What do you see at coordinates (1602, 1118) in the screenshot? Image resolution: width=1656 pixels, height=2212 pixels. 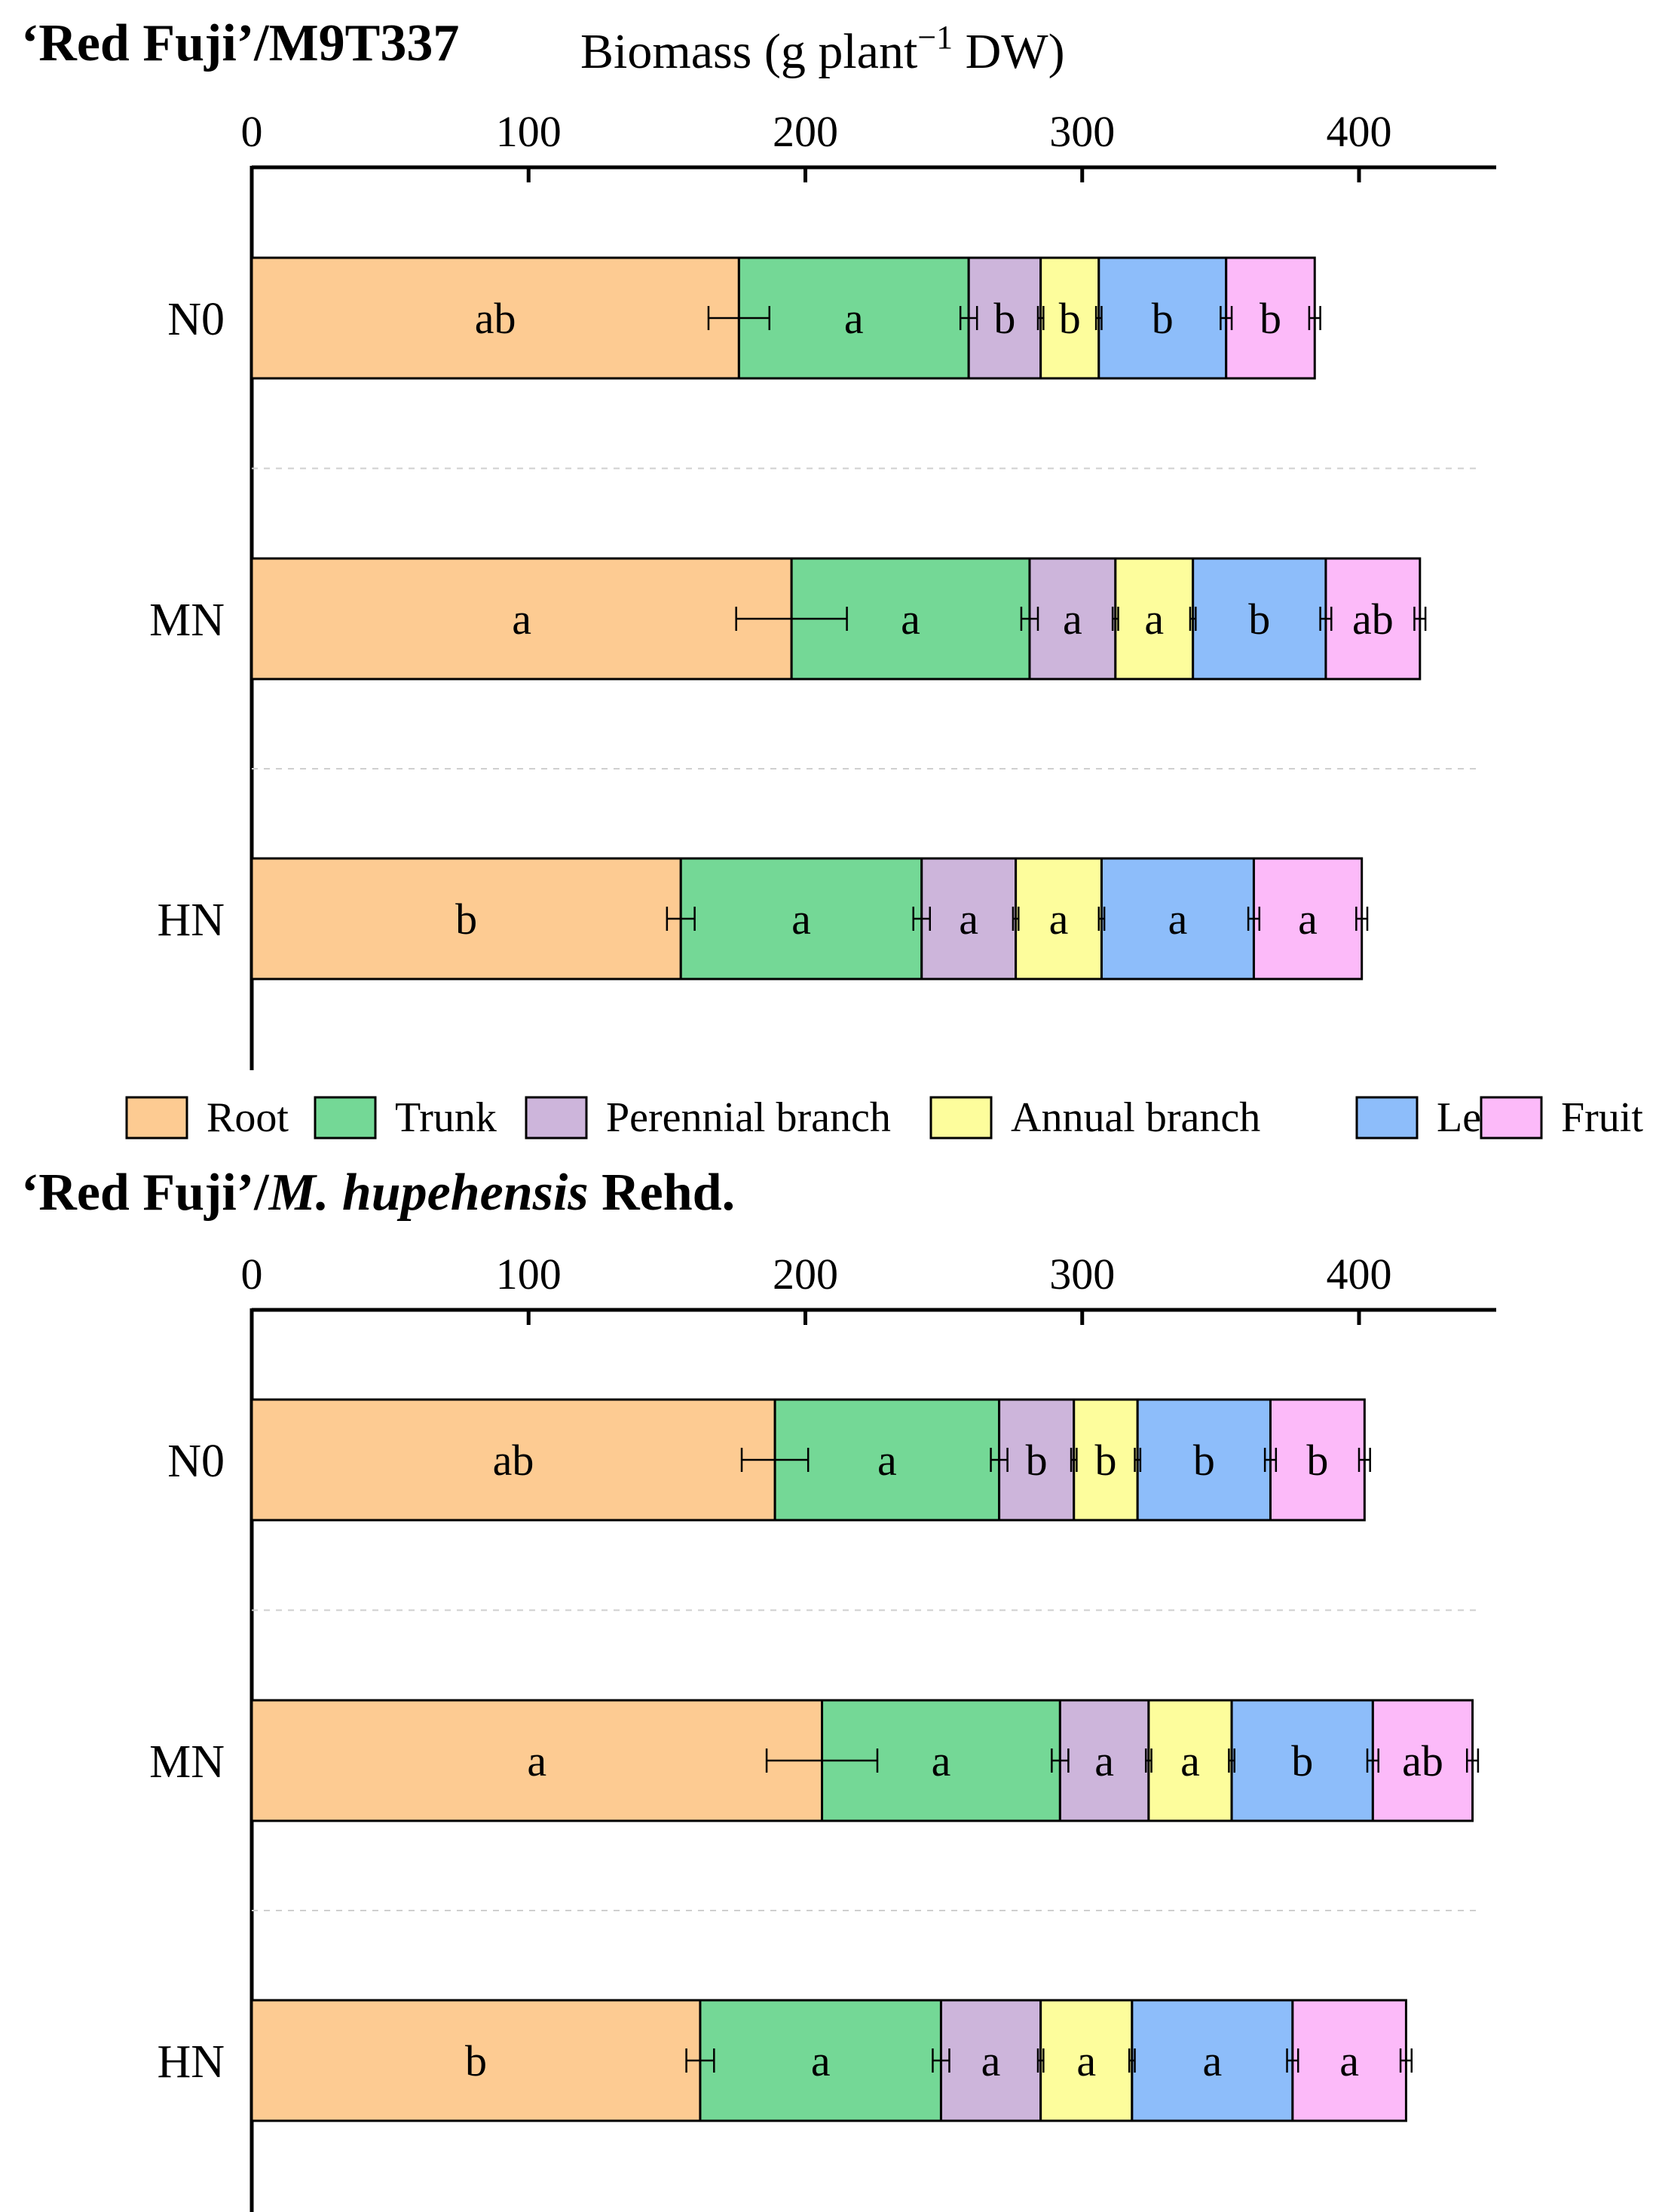 I see `legend-label: Fruit` at bounding box center [1602, 1118].